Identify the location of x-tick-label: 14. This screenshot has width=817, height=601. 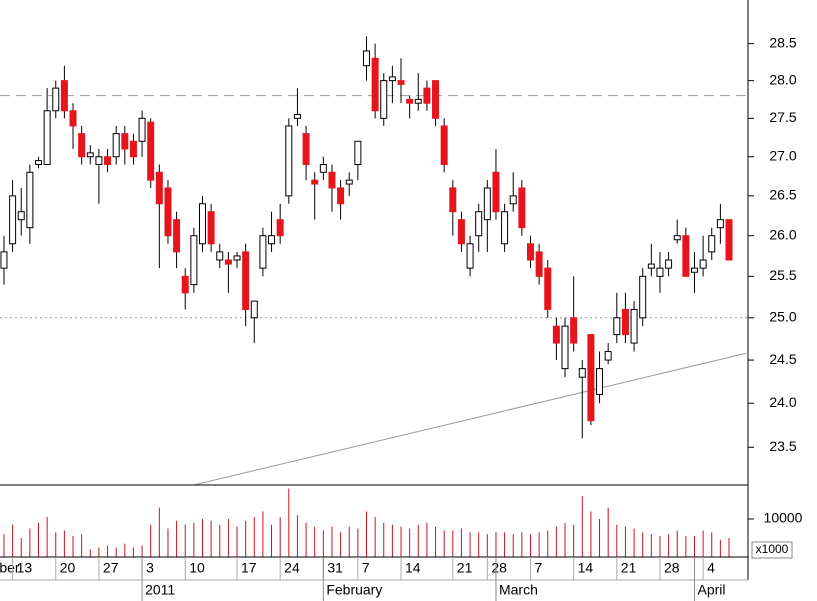
(413, 568).